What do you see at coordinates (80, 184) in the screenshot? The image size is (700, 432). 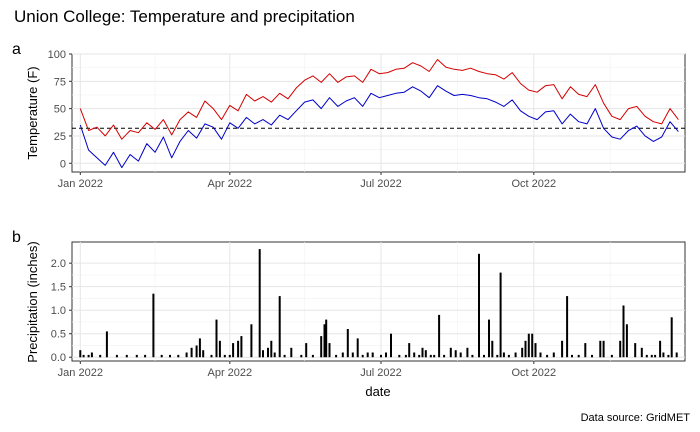 I see `x-tick-label: Jan 2022` at bounding box center [80, 184].